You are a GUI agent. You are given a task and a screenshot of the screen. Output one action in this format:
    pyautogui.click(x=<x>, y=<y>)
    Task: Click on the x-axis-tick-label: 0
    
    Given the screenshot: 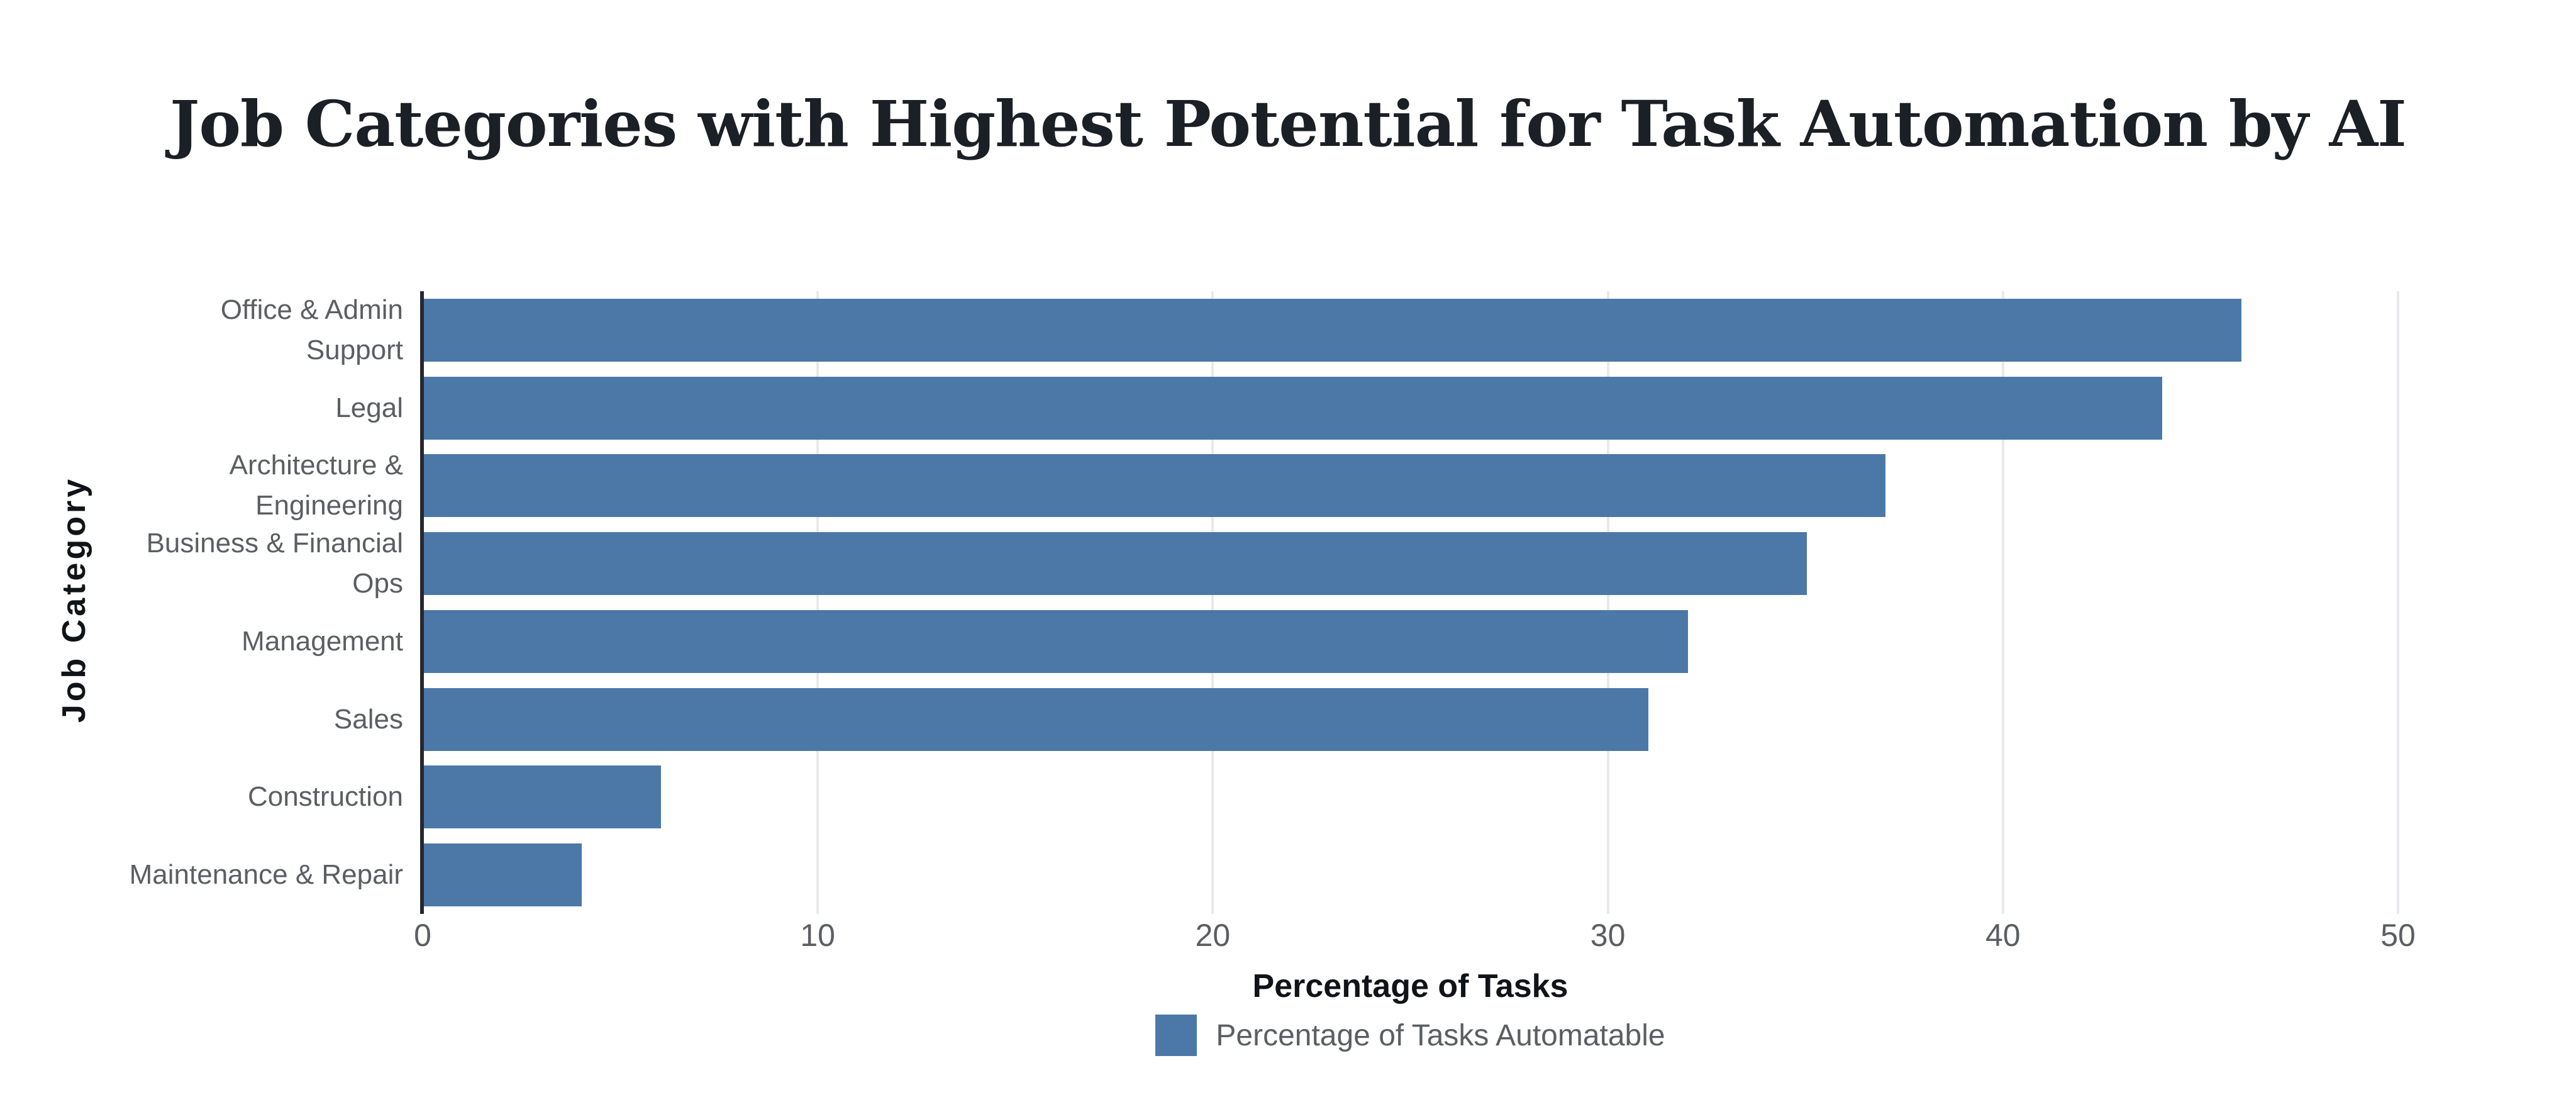 What is the action you would take?
    pyautogui.click(x=422, y=935)
    